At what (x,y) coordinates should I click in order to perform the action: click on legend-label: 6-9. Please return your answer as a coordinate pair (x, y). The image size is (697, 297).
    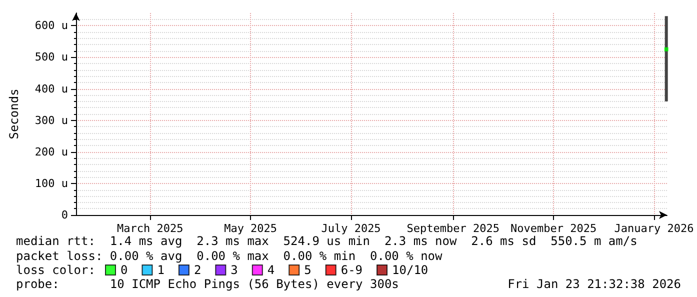
    Looking at the image, I should click on (351, 270).